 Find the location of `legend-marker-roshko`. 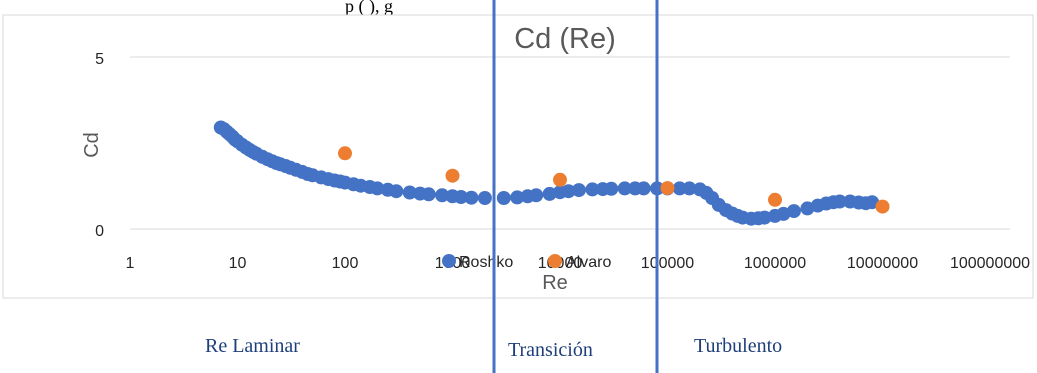

legend-marker-roshko is located at coordinates (449, 261).